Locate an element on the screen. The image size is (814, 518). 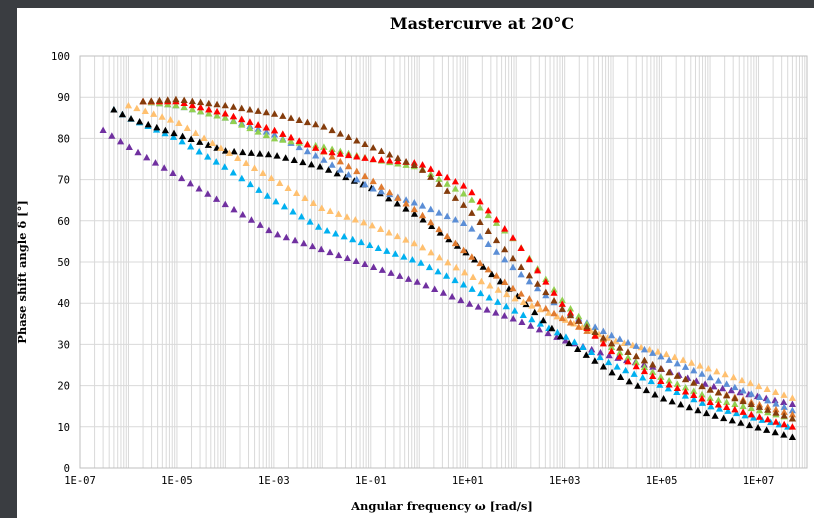
chart-title: Mastercurve at 20°C is located at coordinates (482, 23).